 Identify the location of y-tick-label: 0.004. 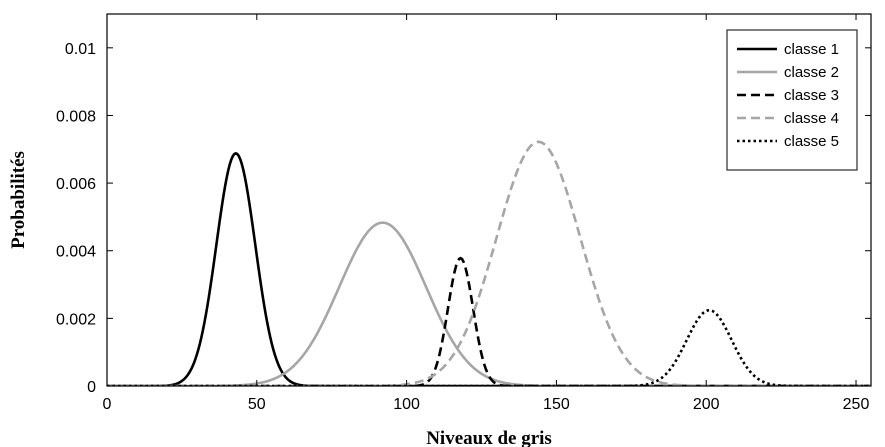
(76, 252).